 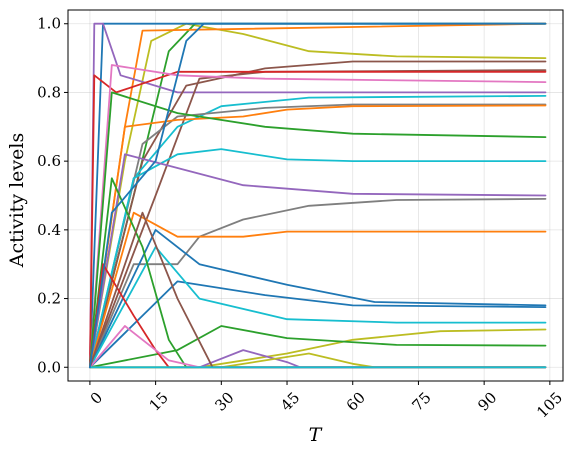 I want to click on x-tick-label: 15, so click(x=159, y=402).